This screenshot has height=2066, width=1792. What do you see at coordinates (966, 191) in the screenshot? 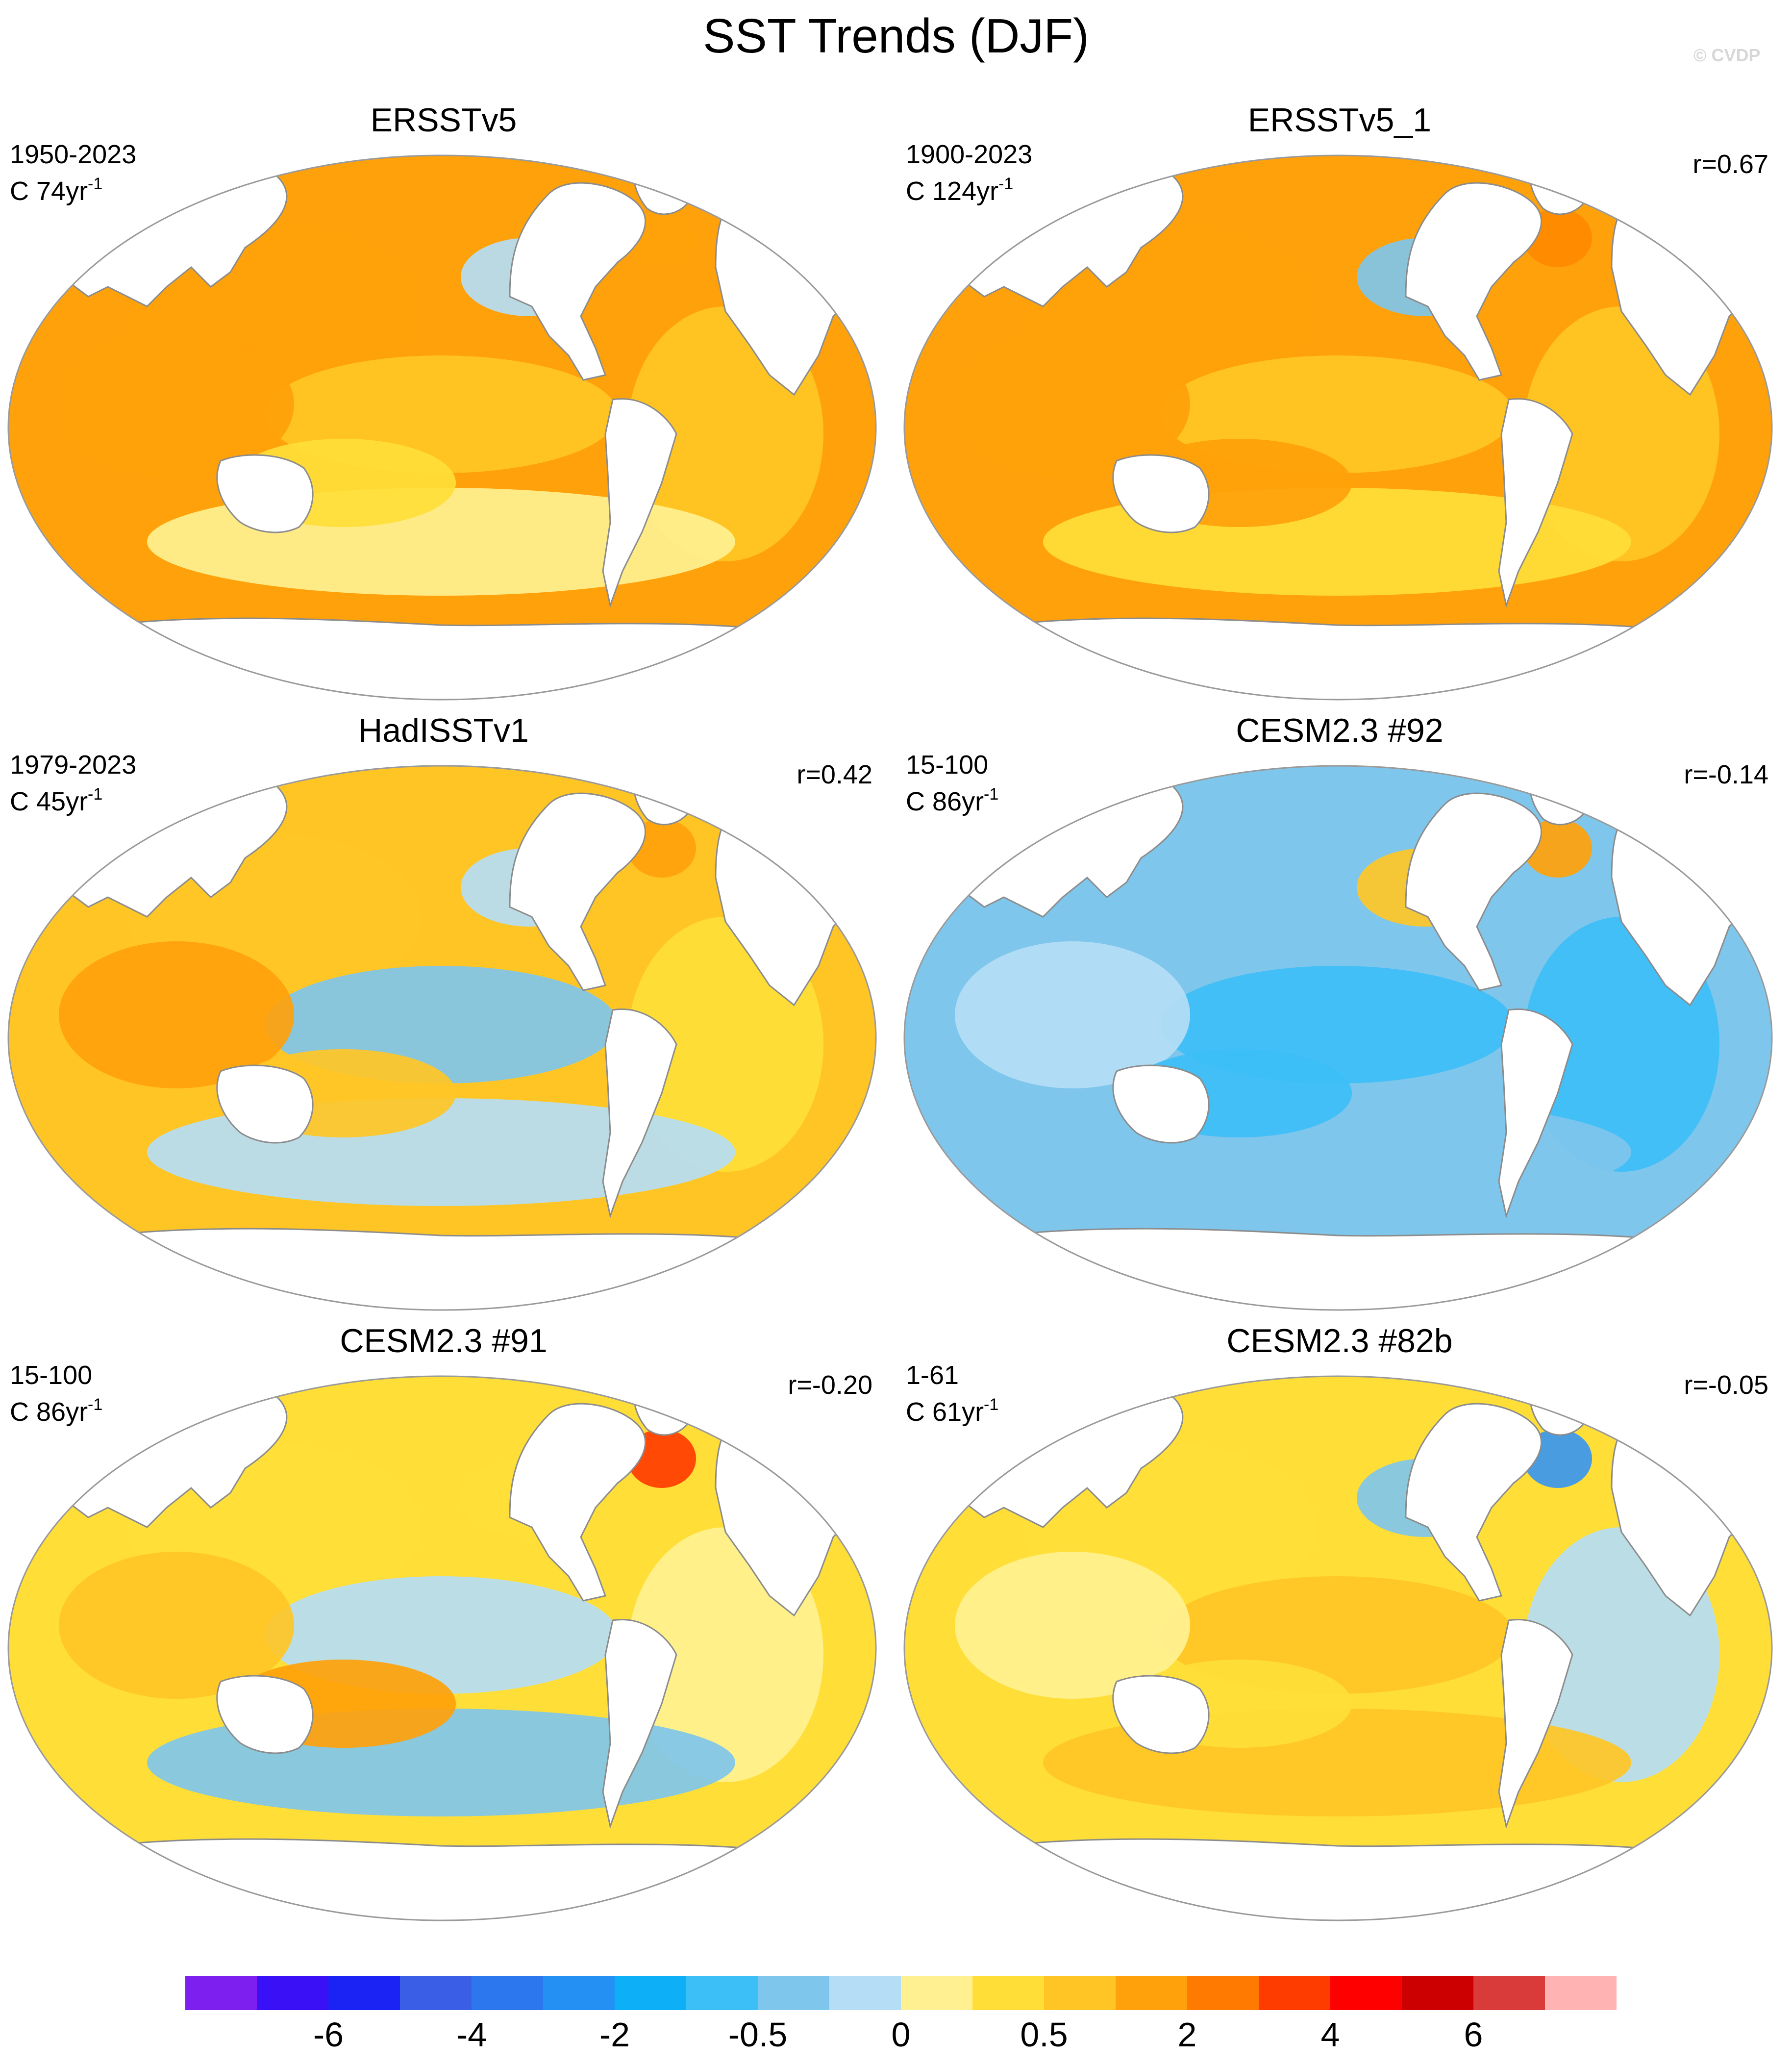
I see `units-number: 124yr` at bounding box center [966, 191].